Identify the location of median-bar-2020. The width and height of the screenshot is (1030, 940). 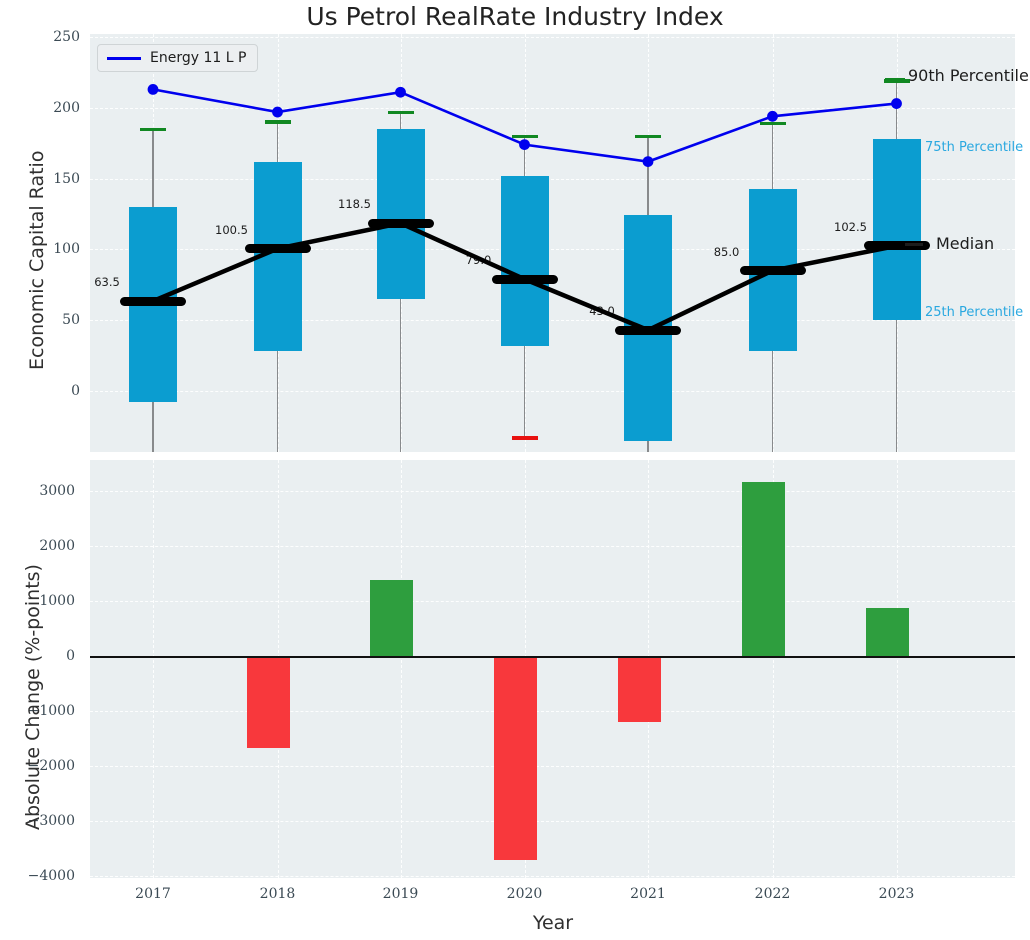
(524, 279).